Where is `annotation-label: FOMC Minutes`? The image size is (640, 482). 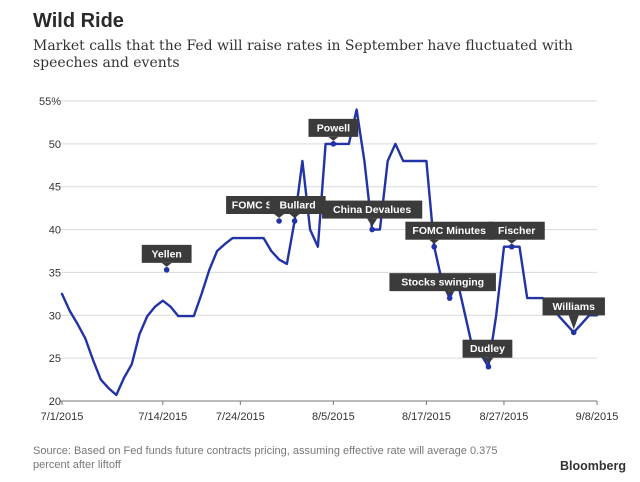
annotation-label: FOMC Minutes is located at coordinates (449, 231).